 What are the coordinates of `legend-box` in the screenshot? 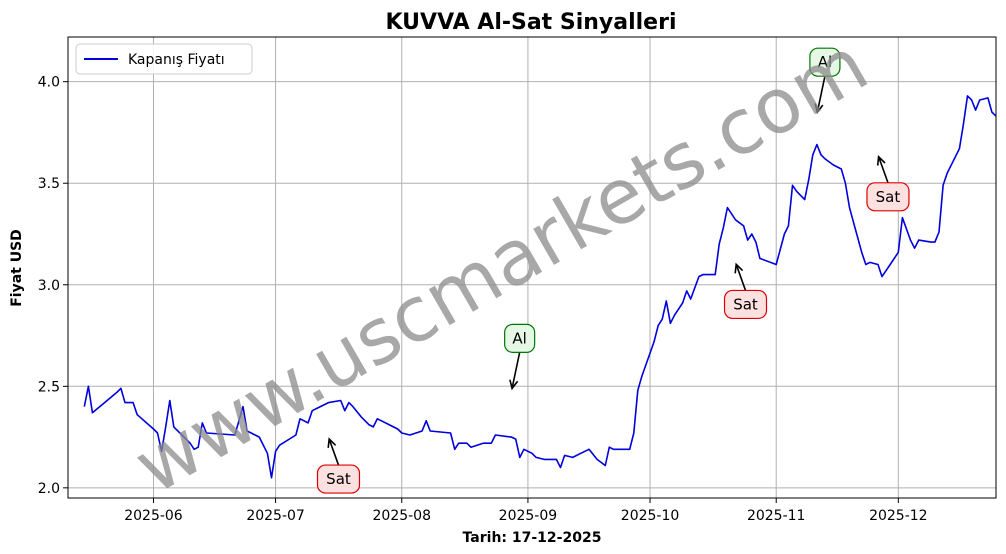 It's located at (164, 59).